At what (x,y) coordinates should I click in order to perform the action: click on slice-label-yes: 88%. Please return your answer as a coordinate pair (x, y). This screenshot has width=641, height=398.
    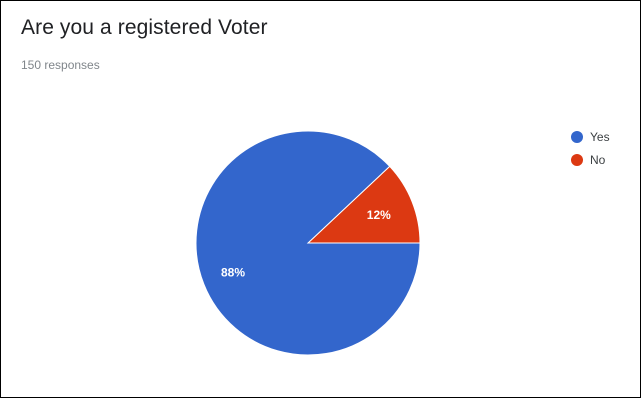
    Looking at the image, I should click on (233, 273).